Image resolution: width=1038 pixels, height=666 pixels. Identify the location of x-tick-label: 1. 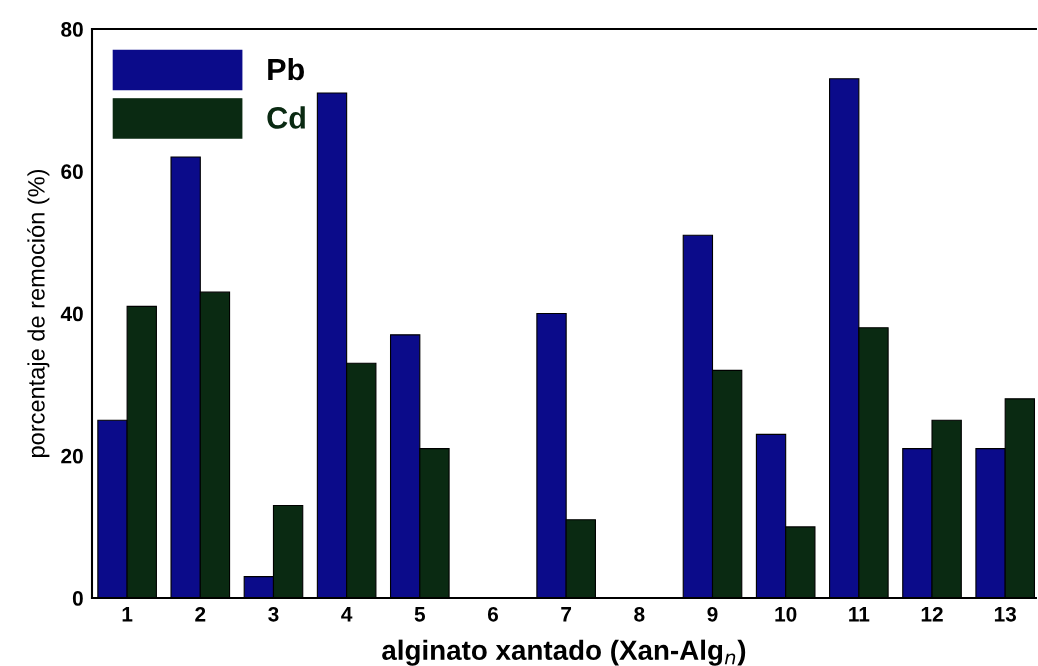
(127, 614).